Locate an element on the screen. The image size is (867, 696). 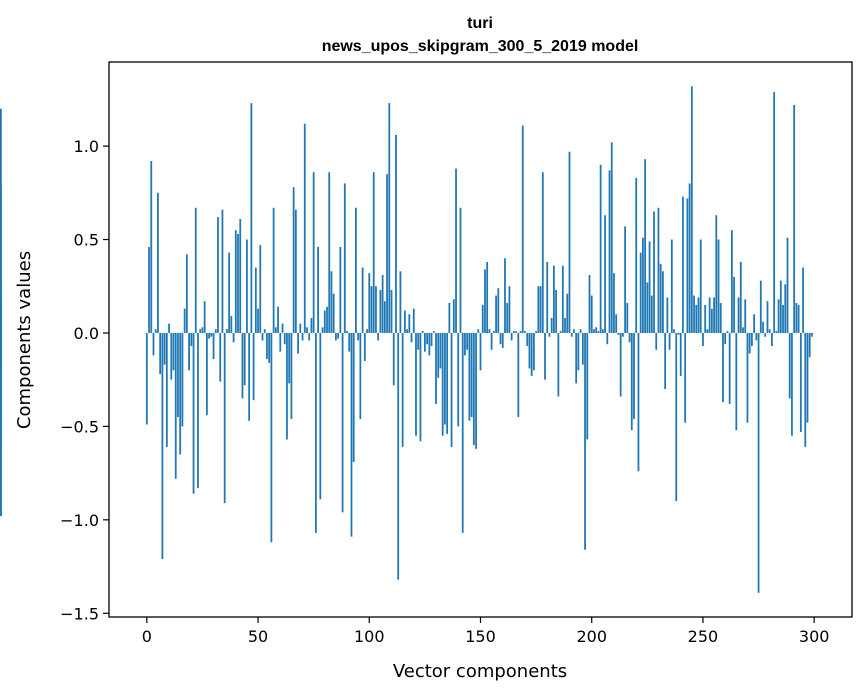
x-axis-label: Vector components is located at coordinates (480, 671).